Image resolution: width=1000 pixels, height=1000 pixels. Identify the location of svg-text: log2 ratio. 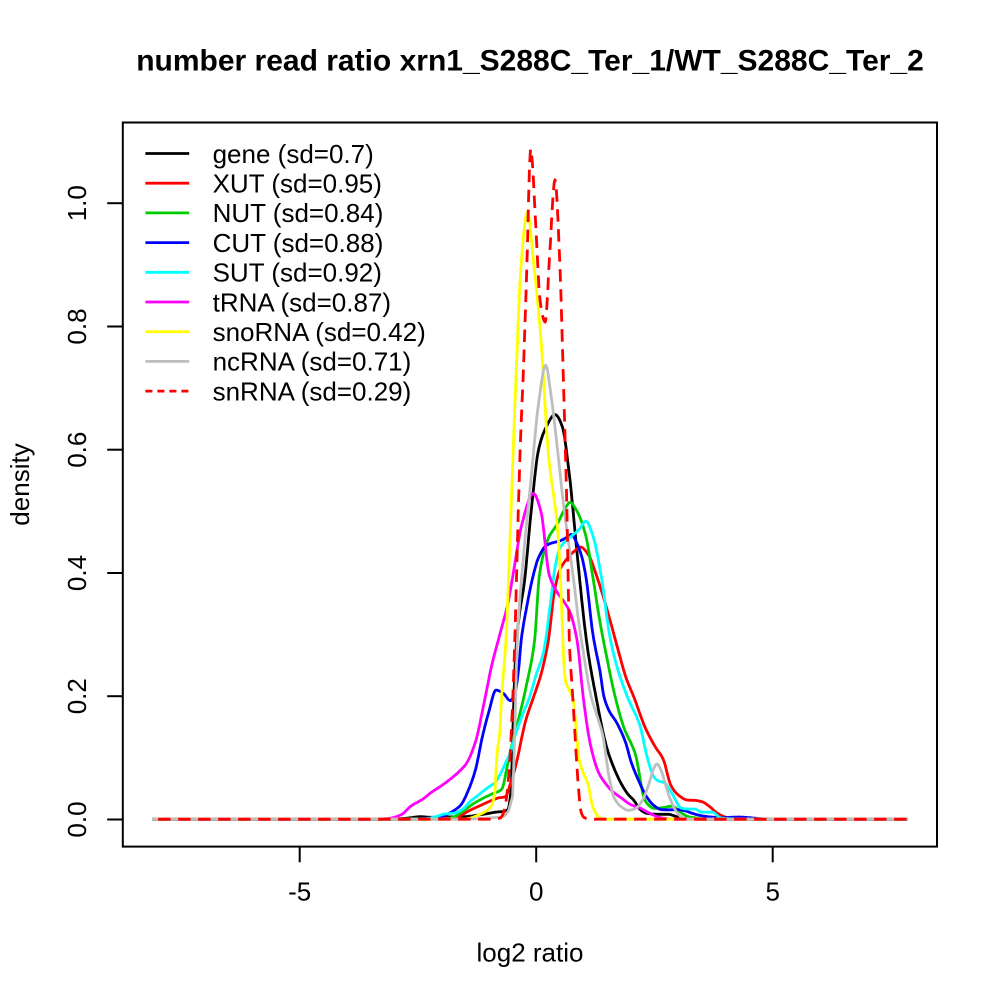
(530, 953).